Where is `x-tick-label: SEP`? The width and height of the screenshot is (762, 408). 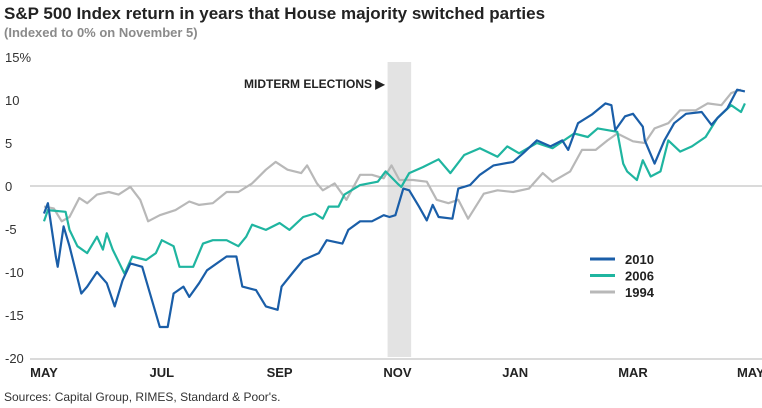
x-tick-label: SEP is located at coordinates (280, 372).